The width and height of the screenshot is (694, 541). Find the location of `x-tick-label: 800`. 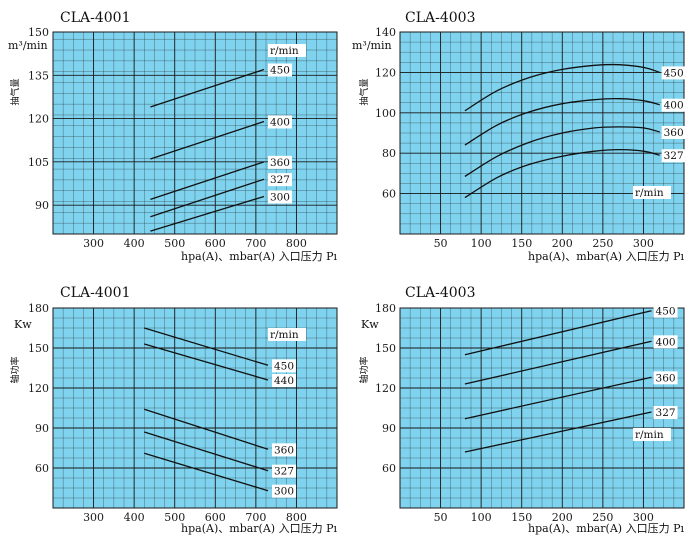

x-tick-label: 800 is located at coordinates (296, 243).